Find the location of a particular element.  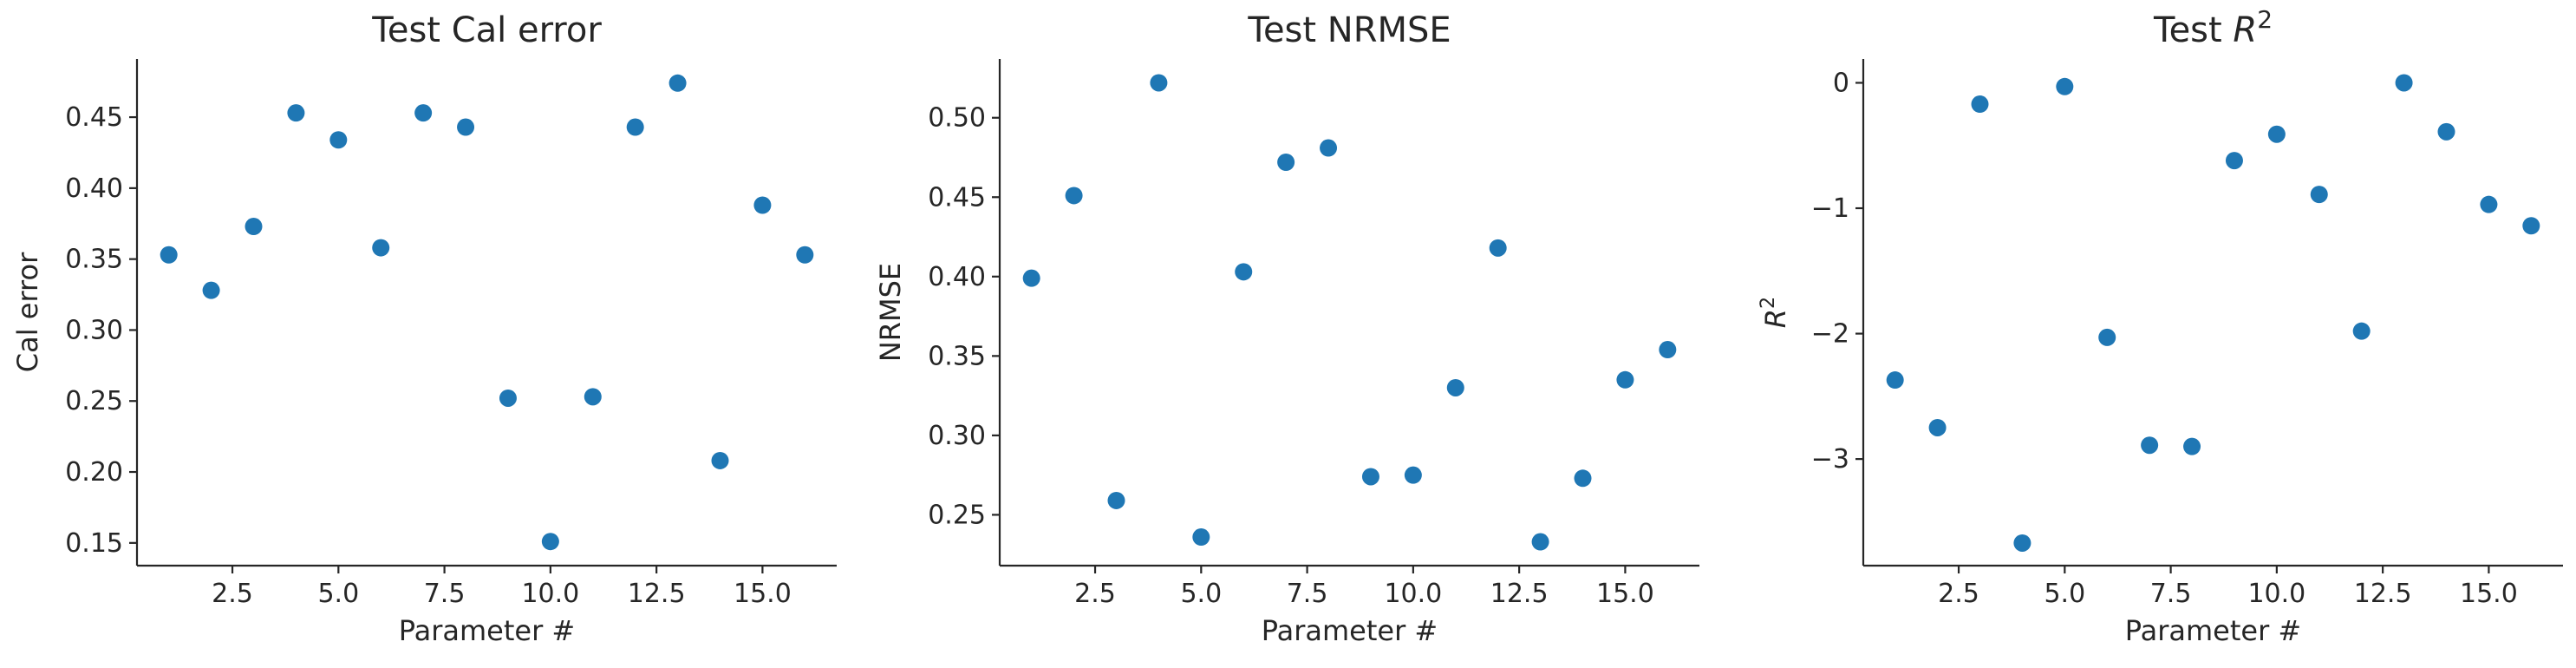

chart-title: Test R2 is located at coordinates (2213, 28).